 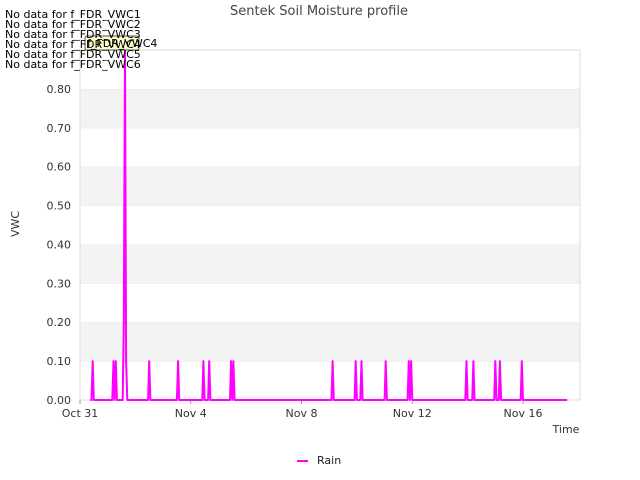 What do you see at coordinates (412, 413) in the screenshot?
I see `x-tick-label: Nov 12` at bounding box center [412, 413].